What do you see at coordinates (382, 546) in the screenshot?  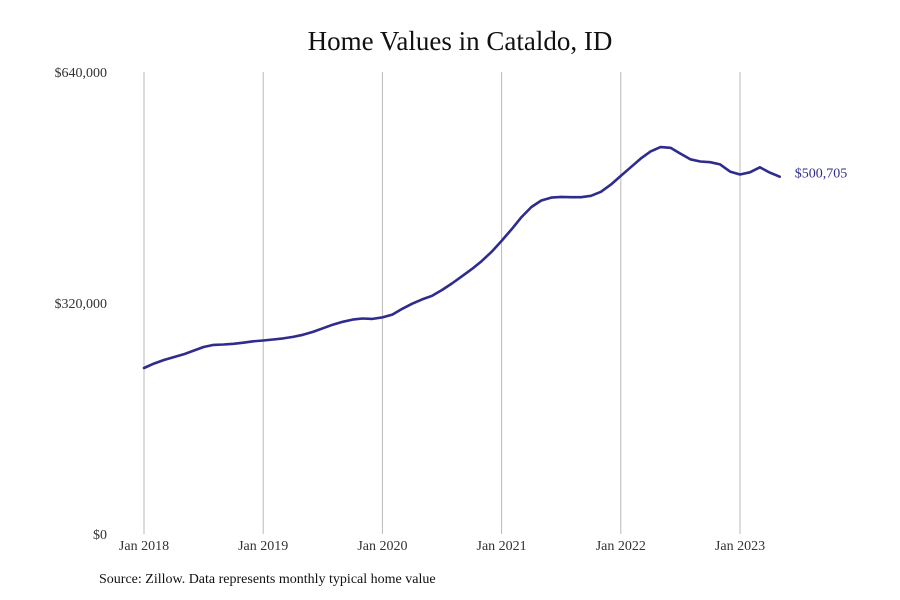 I see `x-tick-label: Jan 2020` at bounding box center [382, 546].